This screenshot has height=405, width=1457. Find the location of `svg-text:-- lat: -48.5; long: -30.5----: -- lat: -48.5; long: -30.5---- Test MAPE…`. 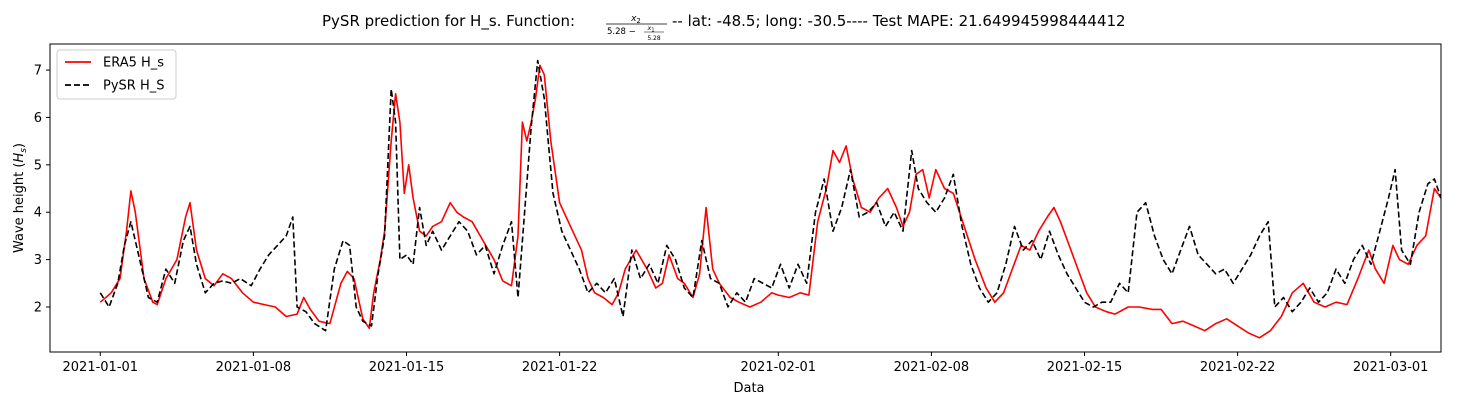

svg-text:-- lat: -48.5; long: -30.5----: -- lat: -48.5; long: -30.5---- Test MAPE… is located at coordinates (899, 21).